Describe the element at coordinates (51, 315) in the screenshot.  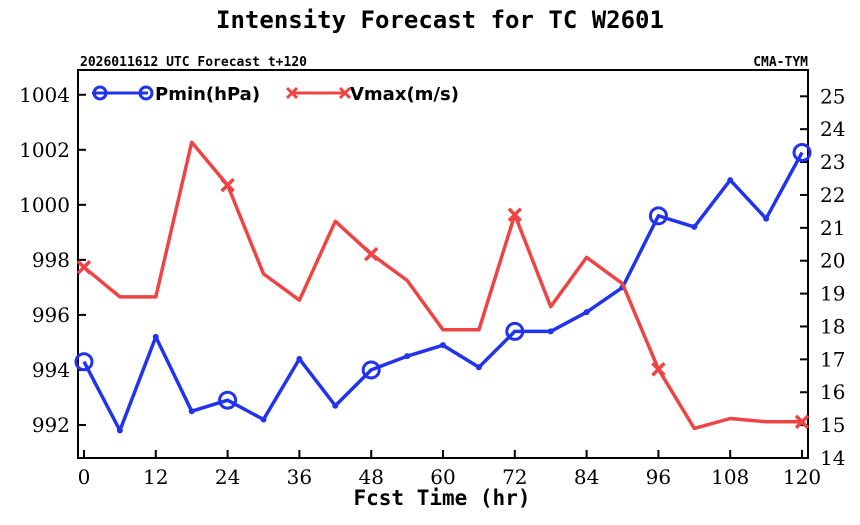
I see `left-tick-label: 996` at that location.